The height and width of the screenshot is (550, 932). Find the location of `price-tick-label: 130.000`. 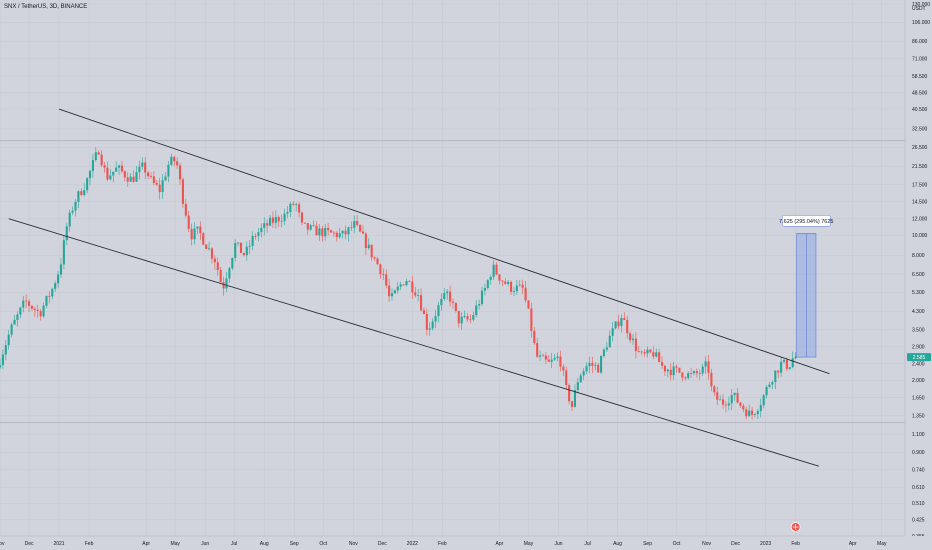

price-tick-label: 130.000 is located at coordinates (921, 5).